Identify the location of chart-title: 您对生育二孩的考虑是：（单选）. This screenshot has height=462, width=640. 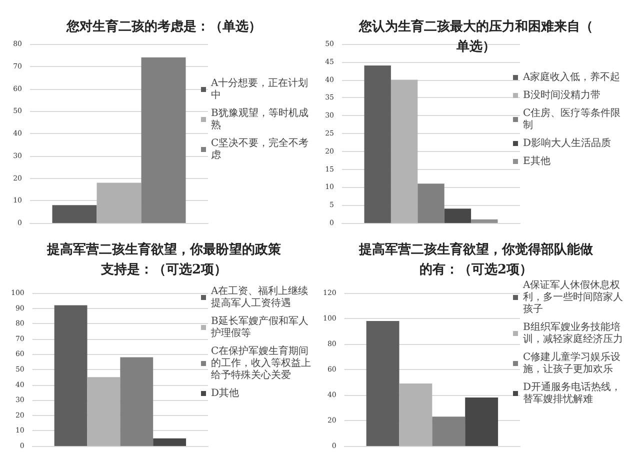
(164, 26).